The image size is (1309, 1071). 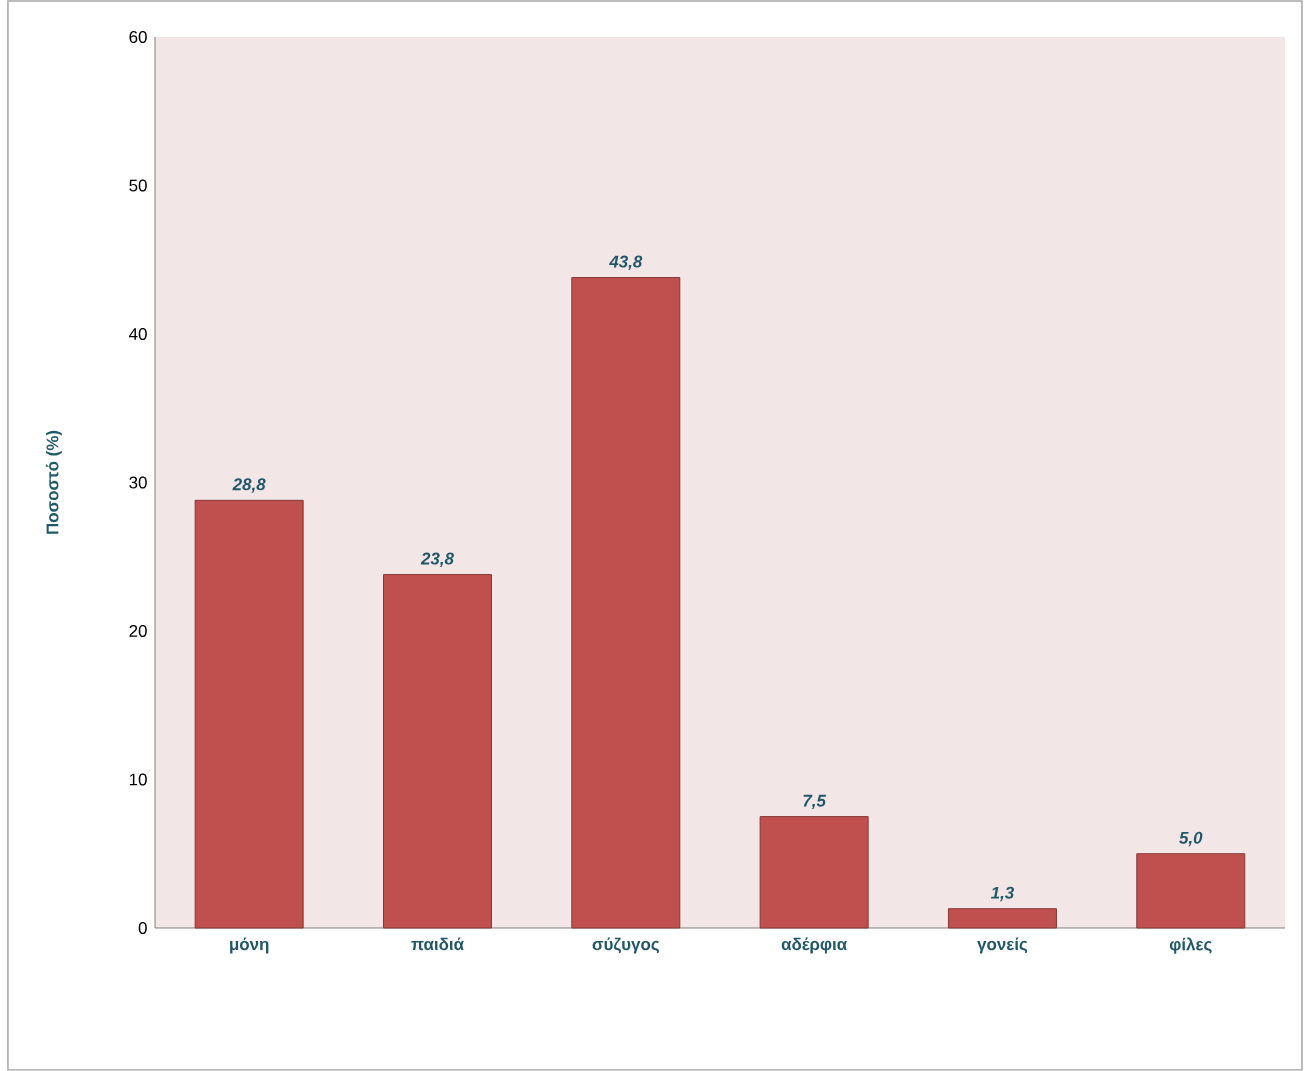 I want to click on y-tick-label: 40, so click(x=138, y=334).